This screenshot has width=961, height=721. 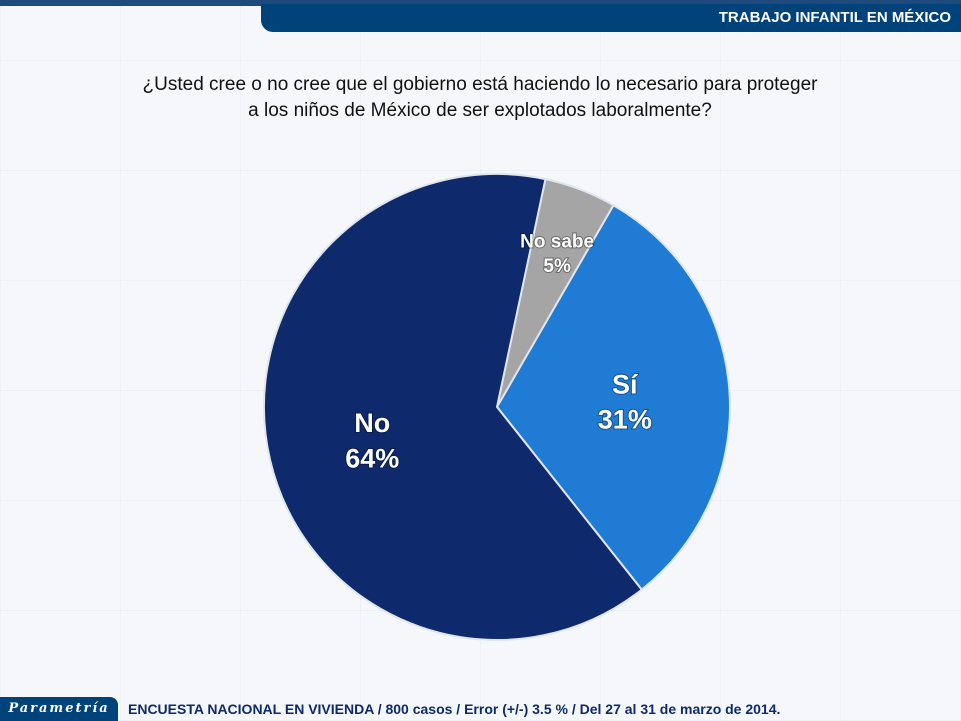 I want to click on data-label-value: 64%, so click(x=372, y=458).